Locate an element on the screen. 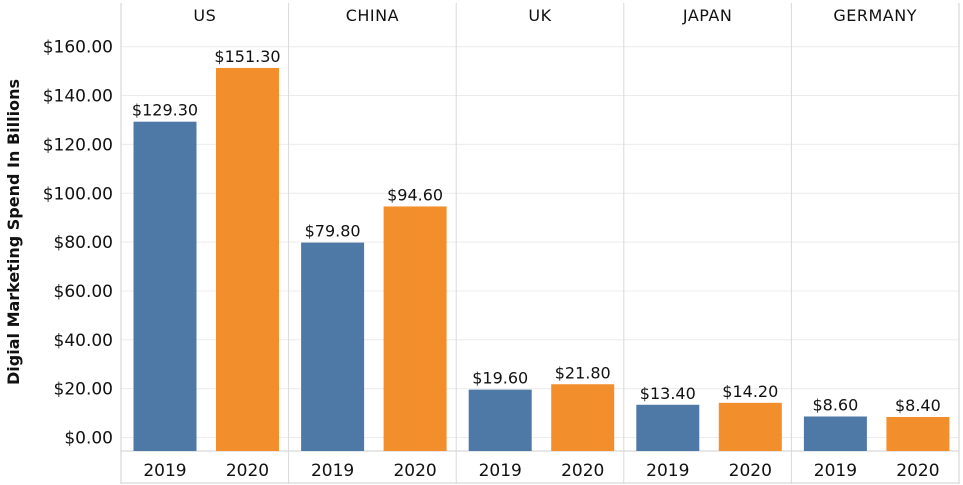 The height and width of the screenshot is (485, 963). panel-header: US is located at coordinates (204, 15).